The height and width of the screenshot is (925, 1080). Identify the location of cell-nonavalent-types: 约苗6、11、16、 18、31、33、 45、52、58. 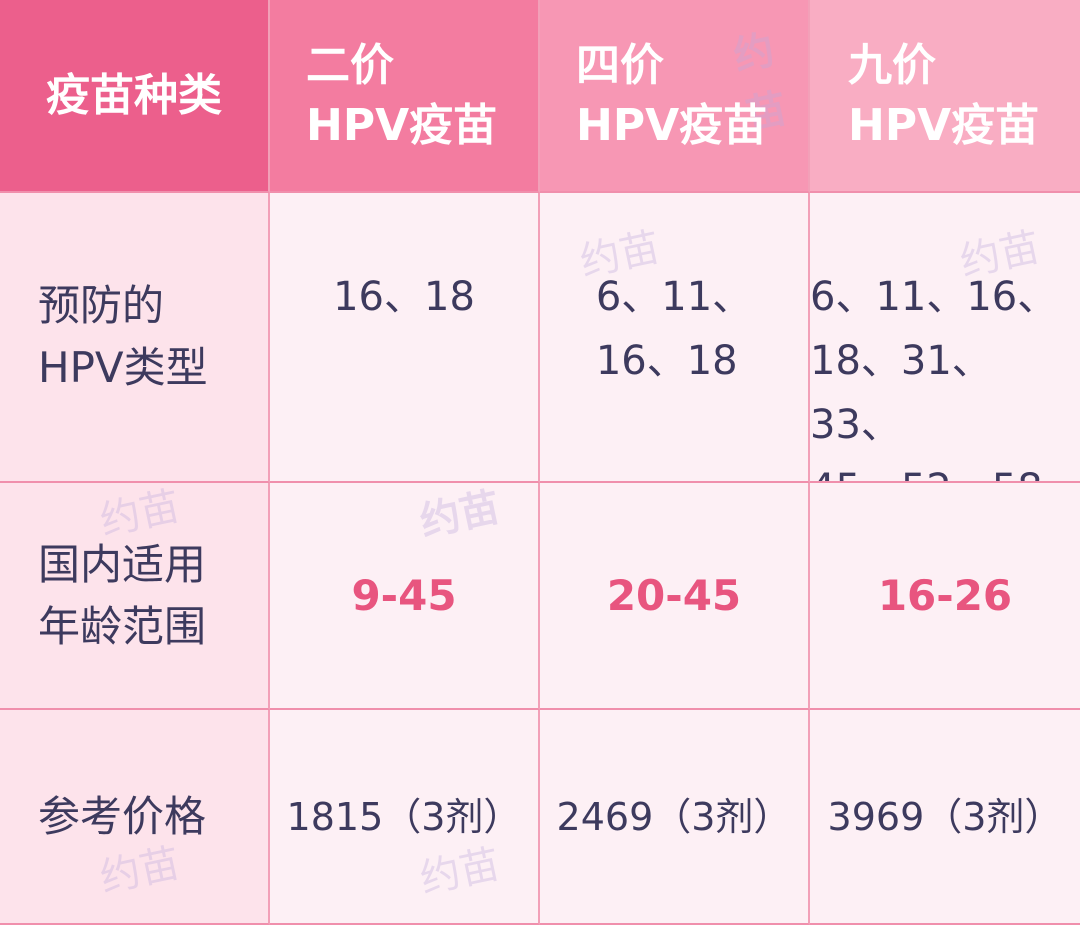
(945, 338).